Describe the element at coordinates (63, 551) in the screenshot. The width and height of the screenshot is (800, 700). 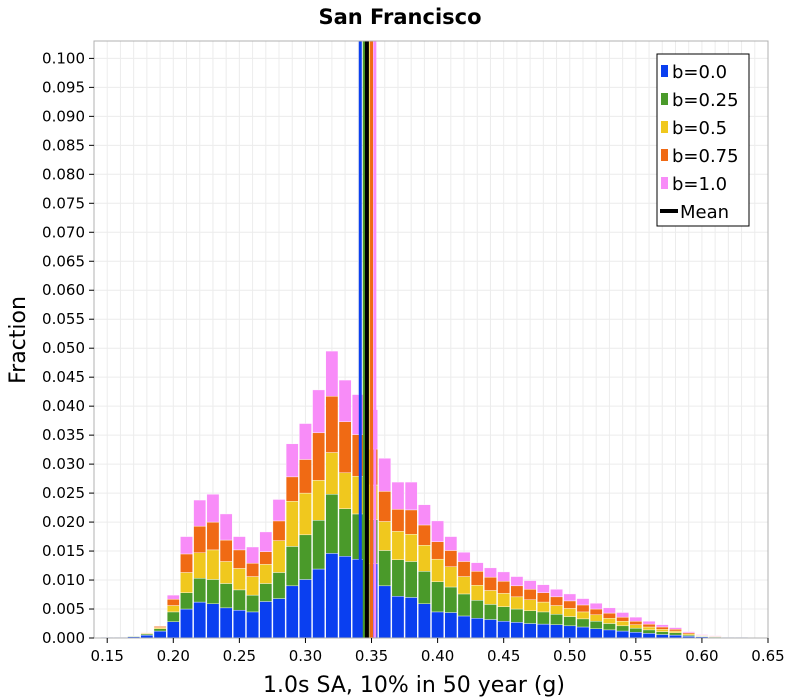
I see `y-tick-label: 0.015` at that location.